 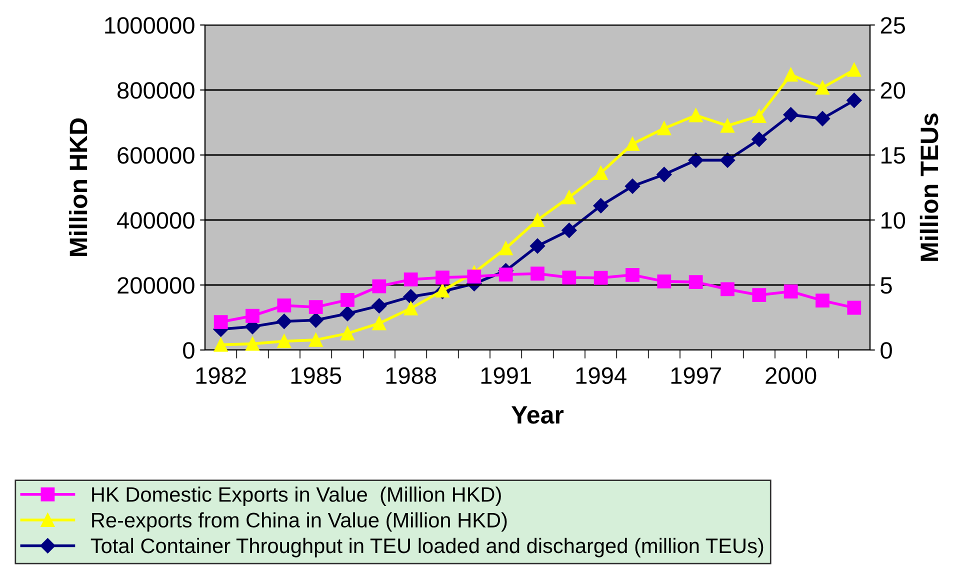 What do you see at coordinates (149, 25) in the screenshot?
I see `y-tick-label: 1000000` at bounding box center [149, 25].